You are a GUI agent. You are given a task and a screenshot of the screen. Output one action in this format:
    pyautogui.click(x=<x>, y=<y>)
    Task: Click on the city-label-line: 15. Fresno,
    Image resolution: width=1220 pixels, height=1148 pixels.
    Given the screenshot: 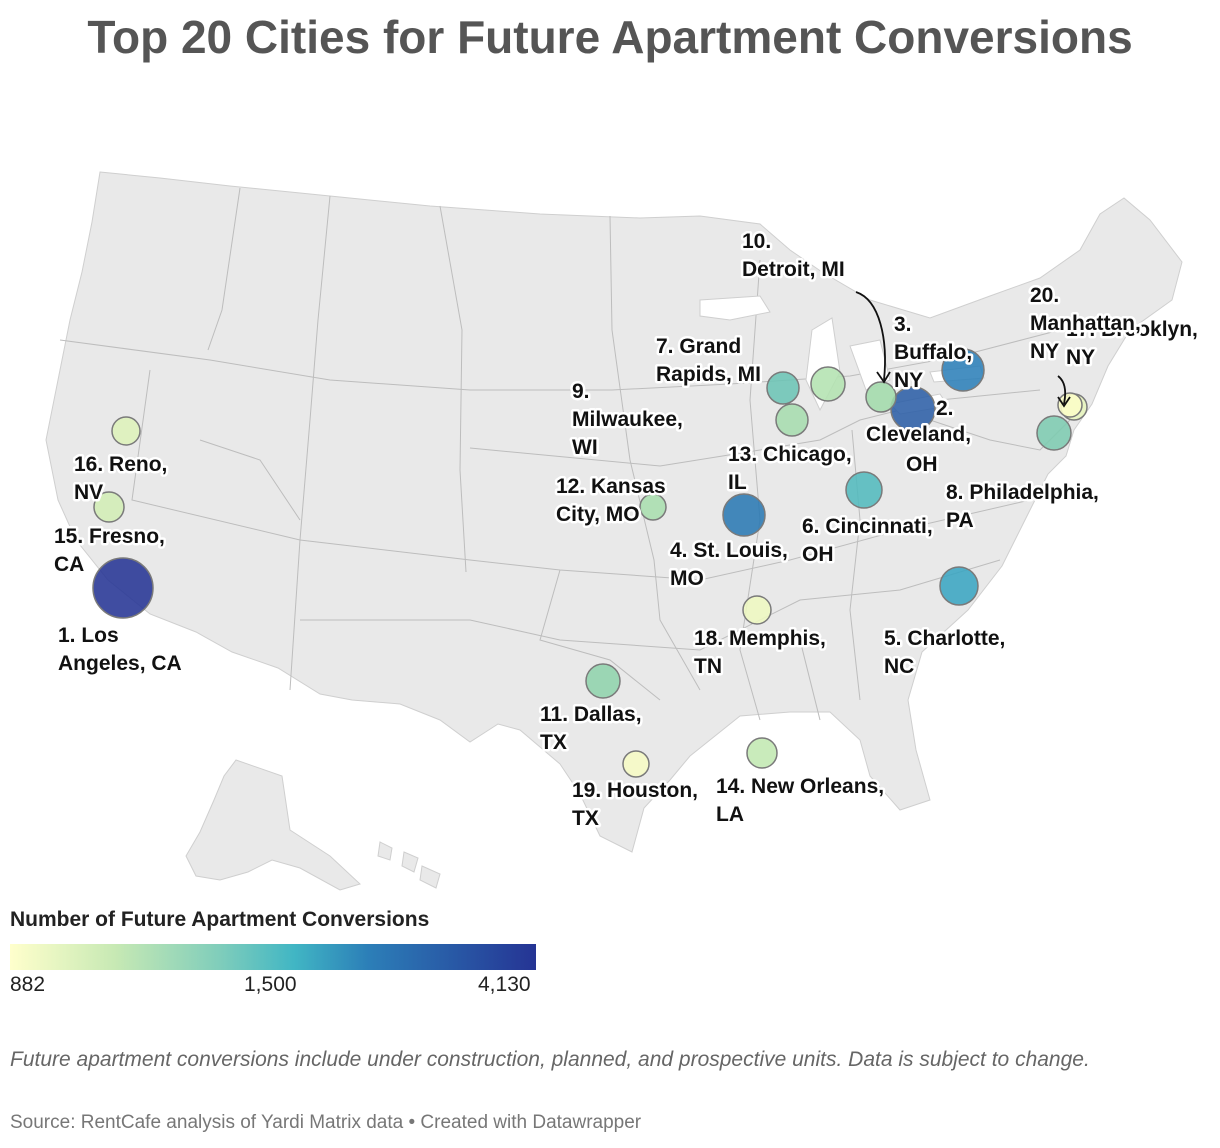 What is the action you would take?
    pyautogui.click(x=109, y=536)
    